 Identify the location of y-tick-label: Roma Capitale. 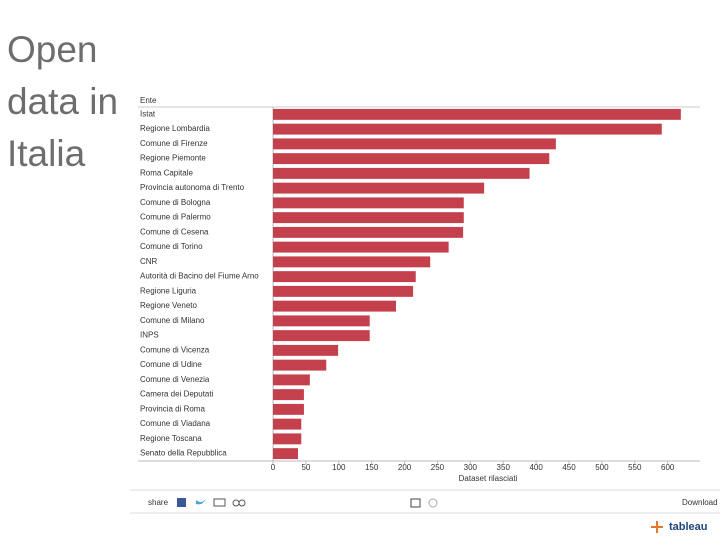
(166, 172).